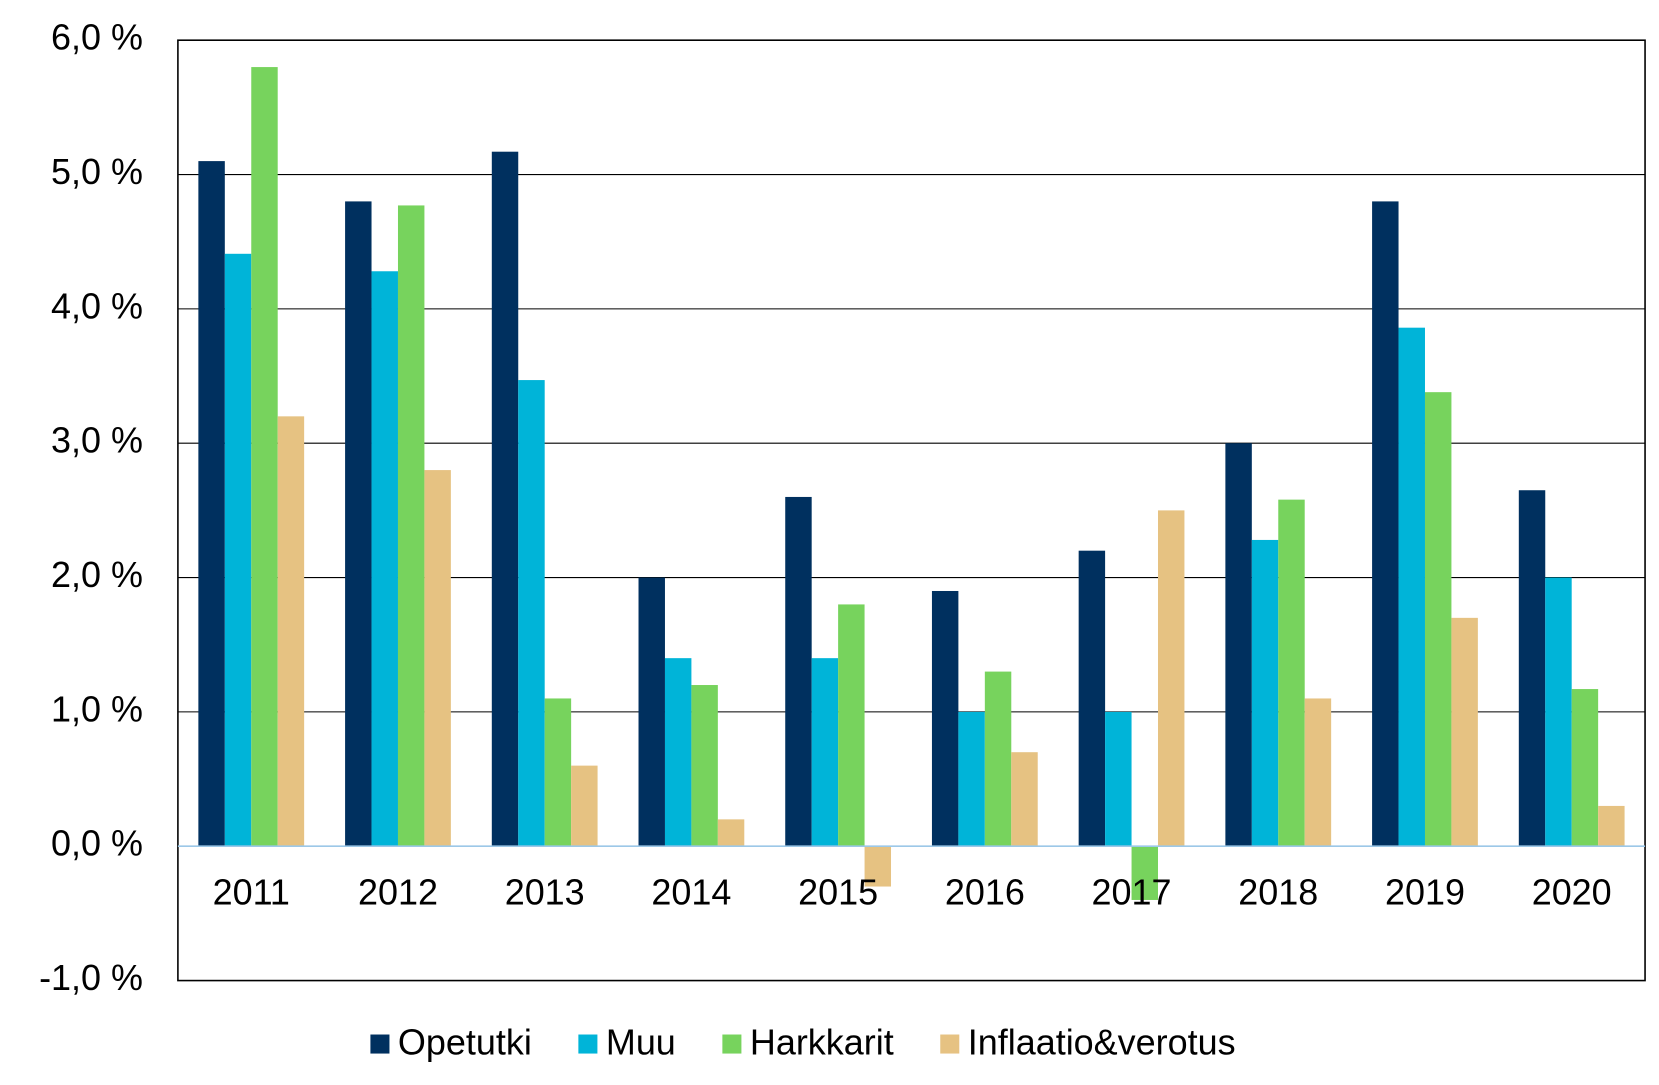  I want to click on y-tick-label: -1,0 %, so click(91, 977).